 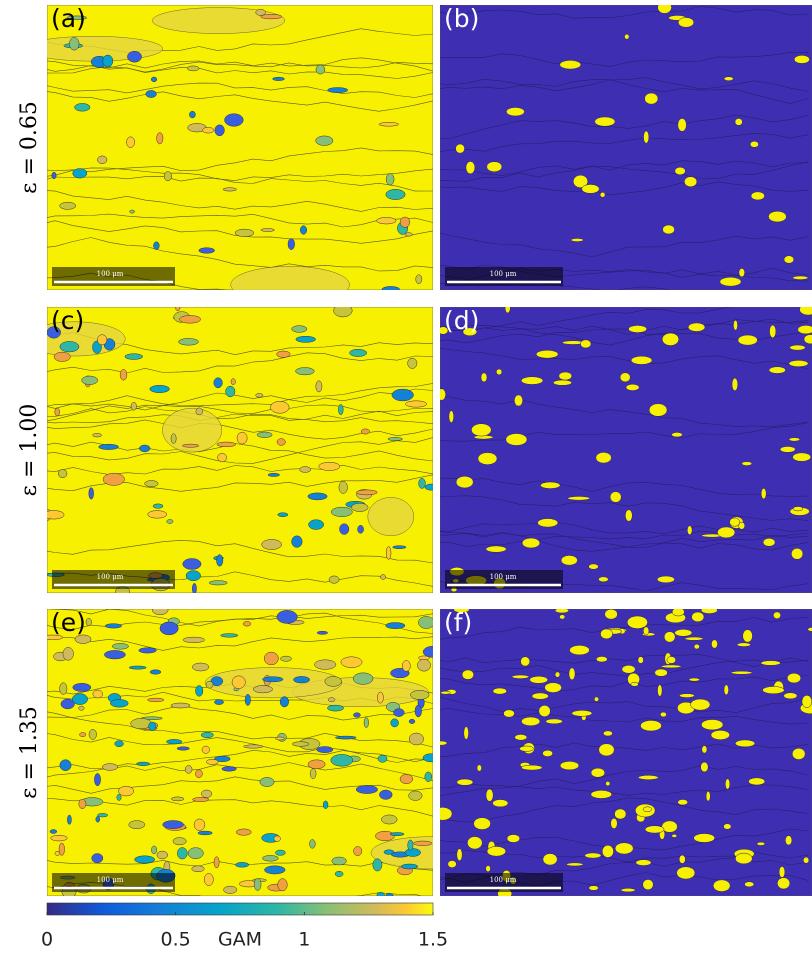 What do you see at coordinates (176, 940) in the screenshot?
I see `x-tick-label: 0.5` at bounding box center [176, 940].